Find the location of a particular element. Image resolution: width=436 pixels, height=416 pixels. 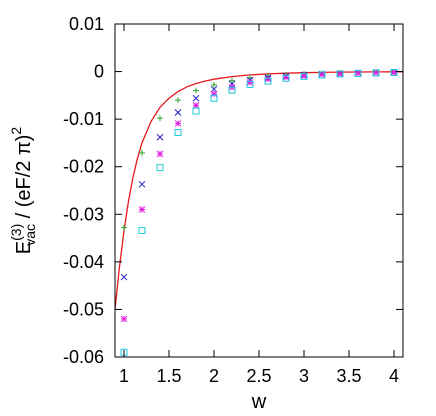

y-tick-label: -0.02 is located at coordinates (83, 167).